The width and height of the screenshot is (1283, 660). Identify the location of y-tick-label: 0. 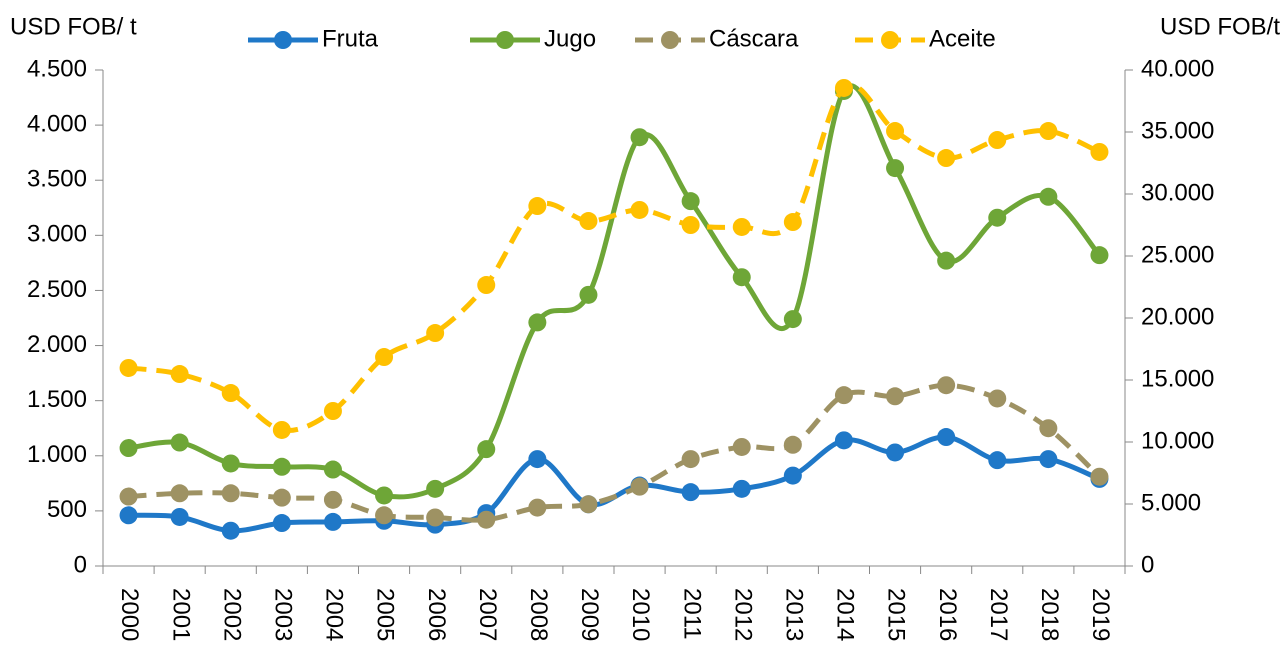
(80, 564).